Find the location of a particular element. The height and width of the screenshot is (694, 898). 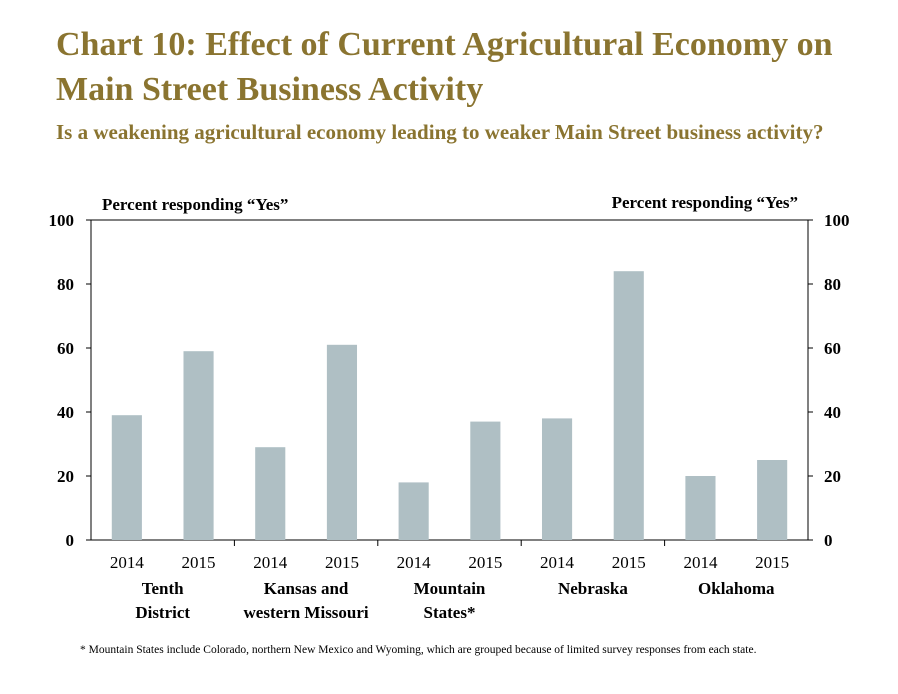

group-label: Oklahoma is located at coordinates (736, 588).